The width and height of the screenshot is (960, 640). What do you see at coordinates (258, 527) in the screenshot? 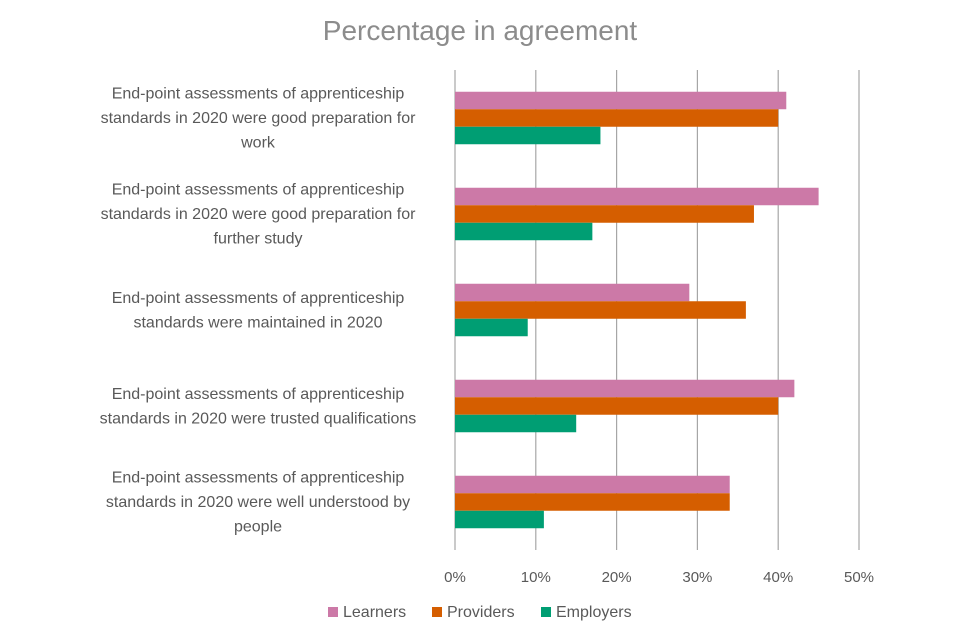
I see `category-label-line: people` at bounding box center [258, 527].